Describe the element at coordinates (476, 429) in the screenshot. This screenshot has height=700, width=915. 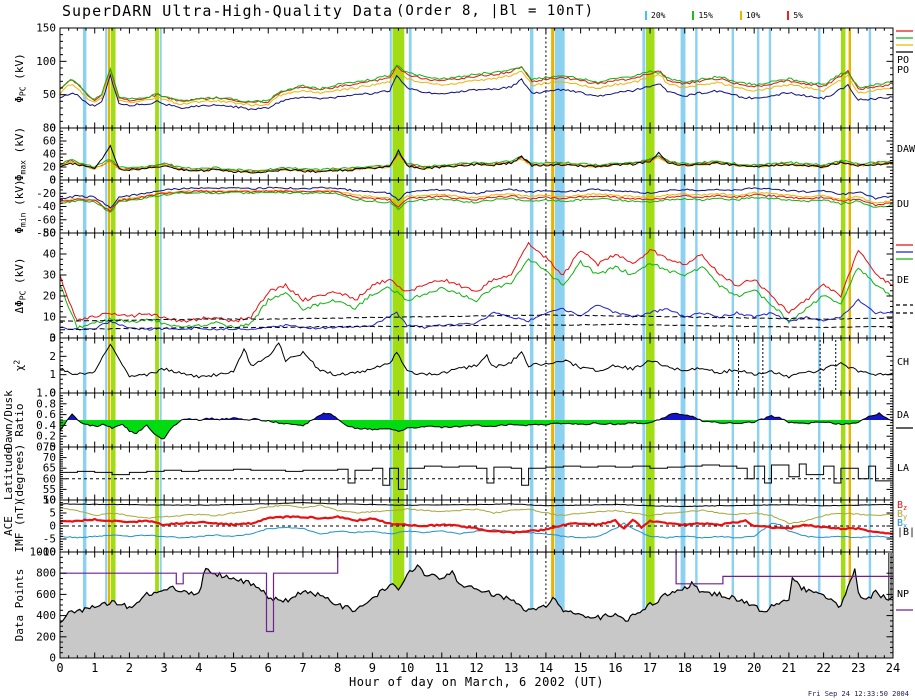
I see `ratio-fill-below` at that location.